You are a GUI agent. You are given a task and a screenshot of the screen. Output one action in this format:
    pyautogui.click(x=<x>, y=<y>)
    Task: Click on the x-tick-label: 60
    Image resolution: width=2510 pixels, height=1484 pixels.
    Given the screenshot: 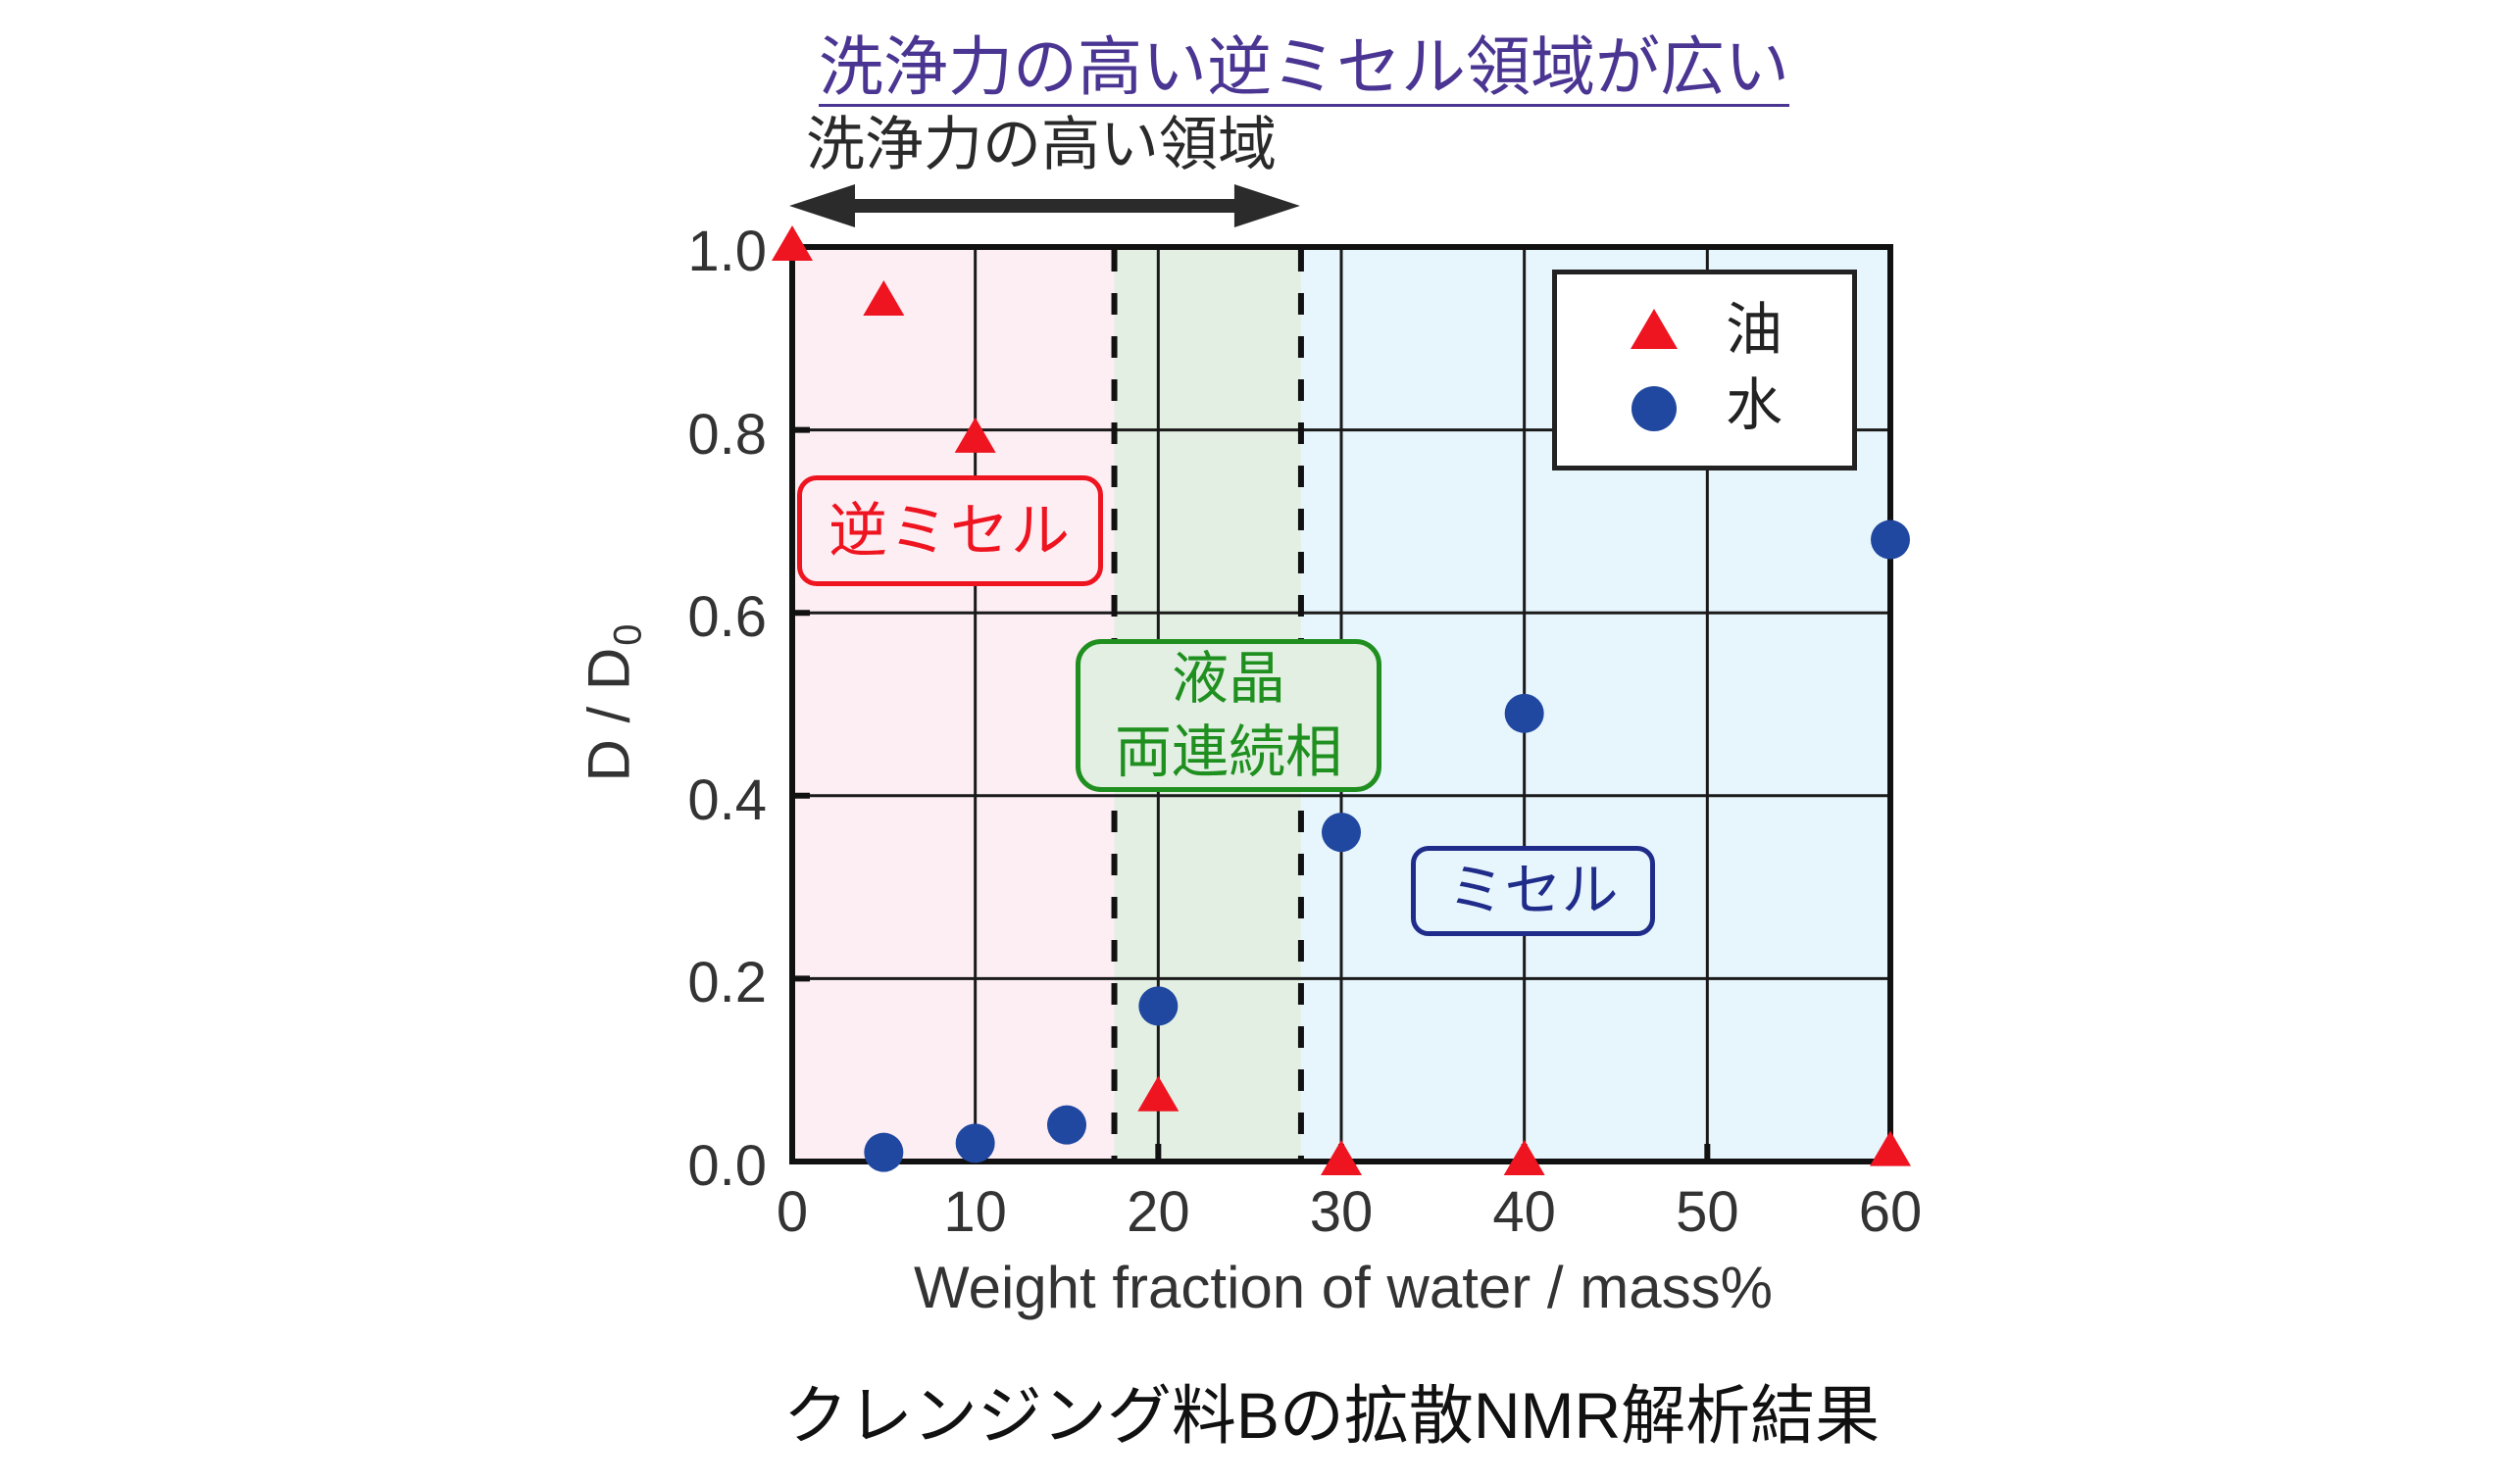 What is the action you would take?
    pyautogui.click(x=1890, y=1212)
    